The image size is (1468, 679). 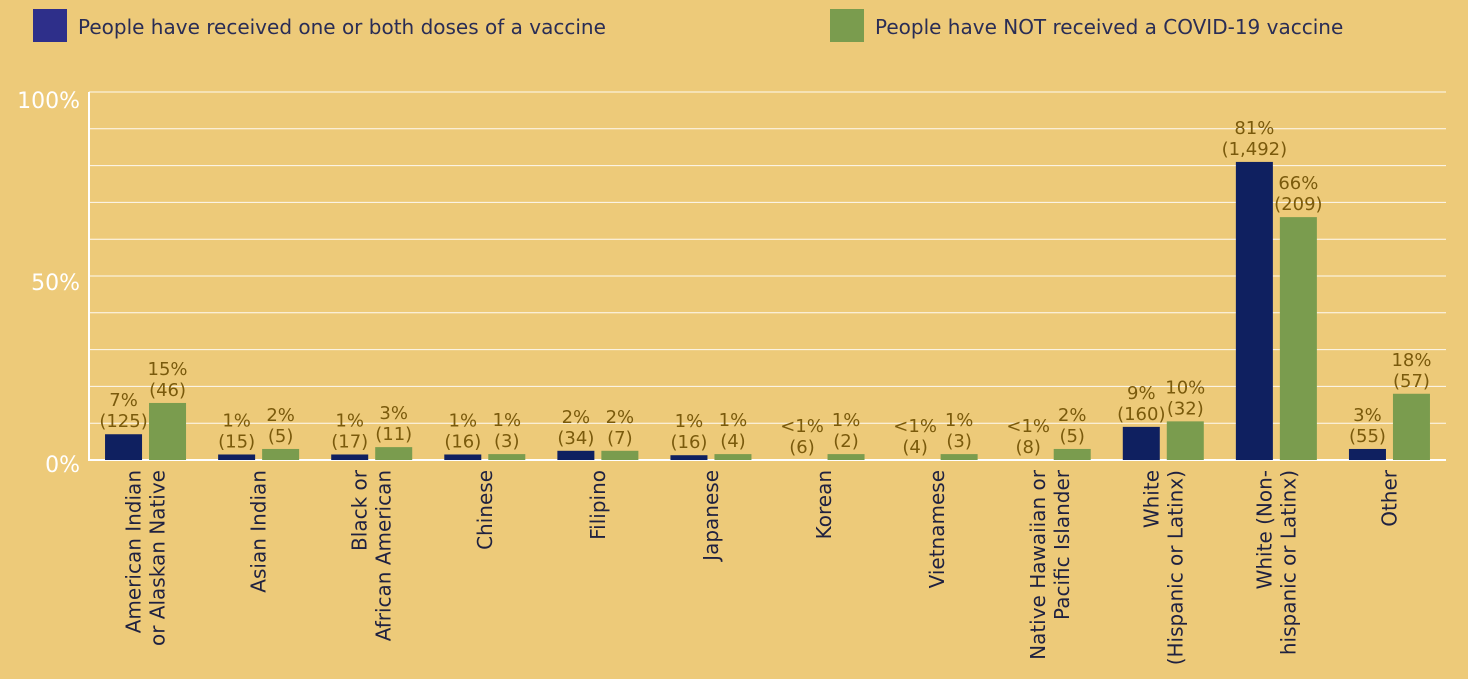 I want to click on category-label: Korean, so click(x=824, y=504).